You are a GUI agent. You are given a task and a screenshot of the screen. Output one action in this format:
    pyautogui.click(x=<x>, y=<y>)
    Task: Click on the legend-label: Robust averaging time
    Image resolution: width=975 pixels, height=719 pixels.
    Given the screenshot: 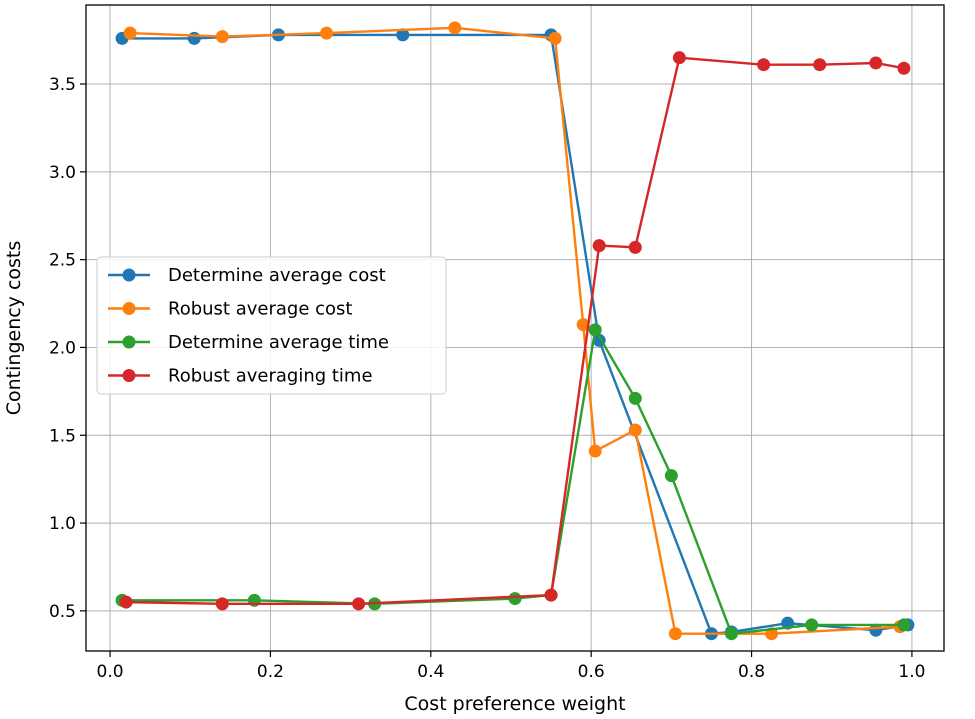 What is the action you would take?
    pyautogui.click(x=270, y=376)
    